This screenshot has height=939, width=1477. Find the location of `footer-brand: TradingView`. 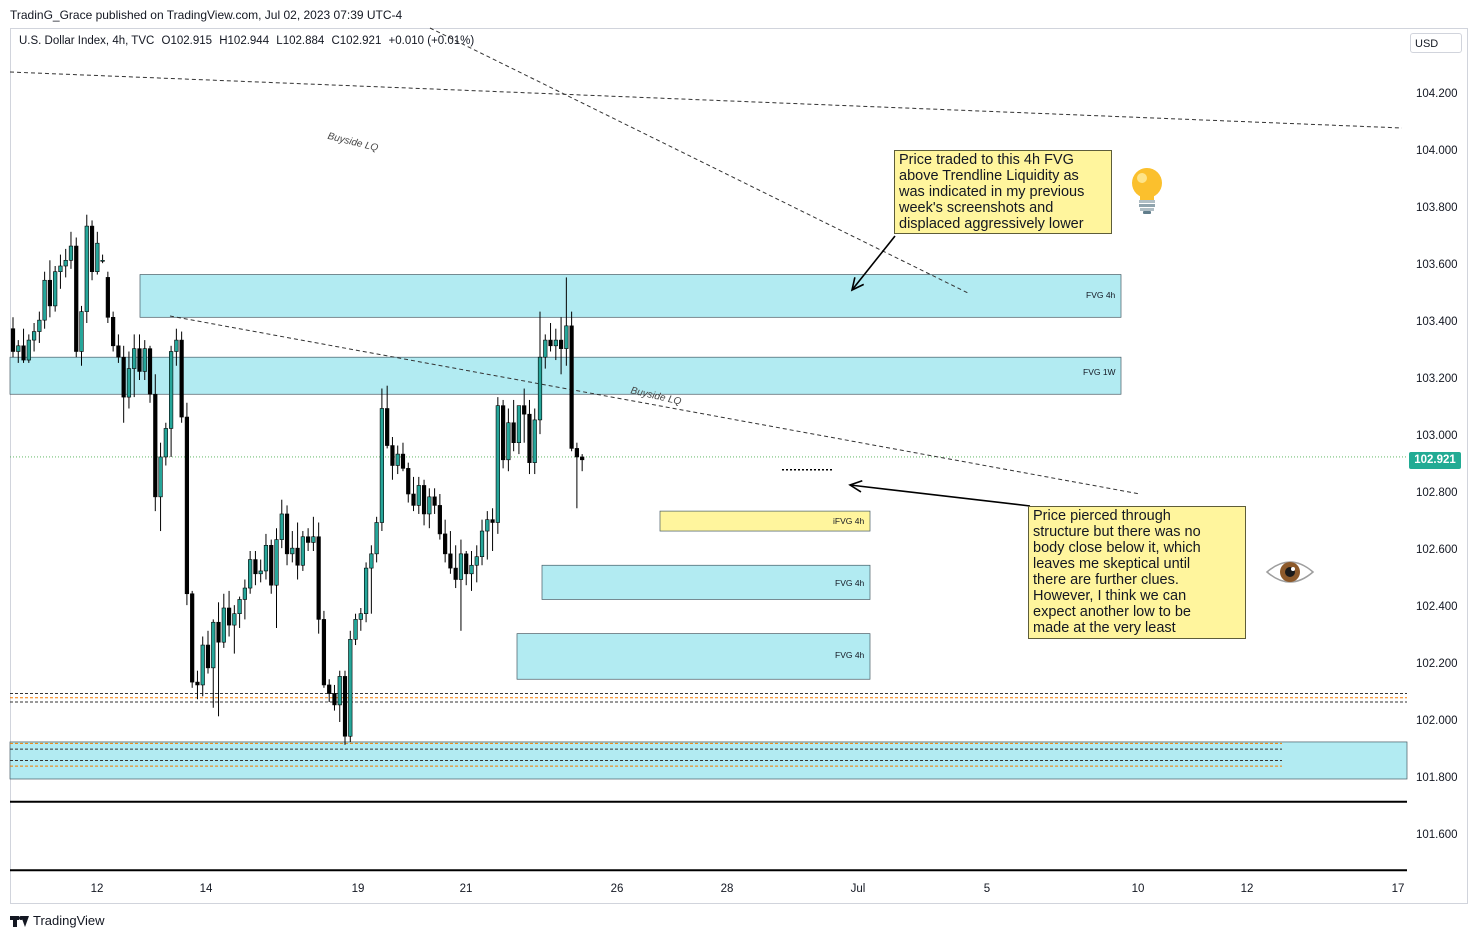

footer-brand: TradingView is located at coordinates (57, 920).